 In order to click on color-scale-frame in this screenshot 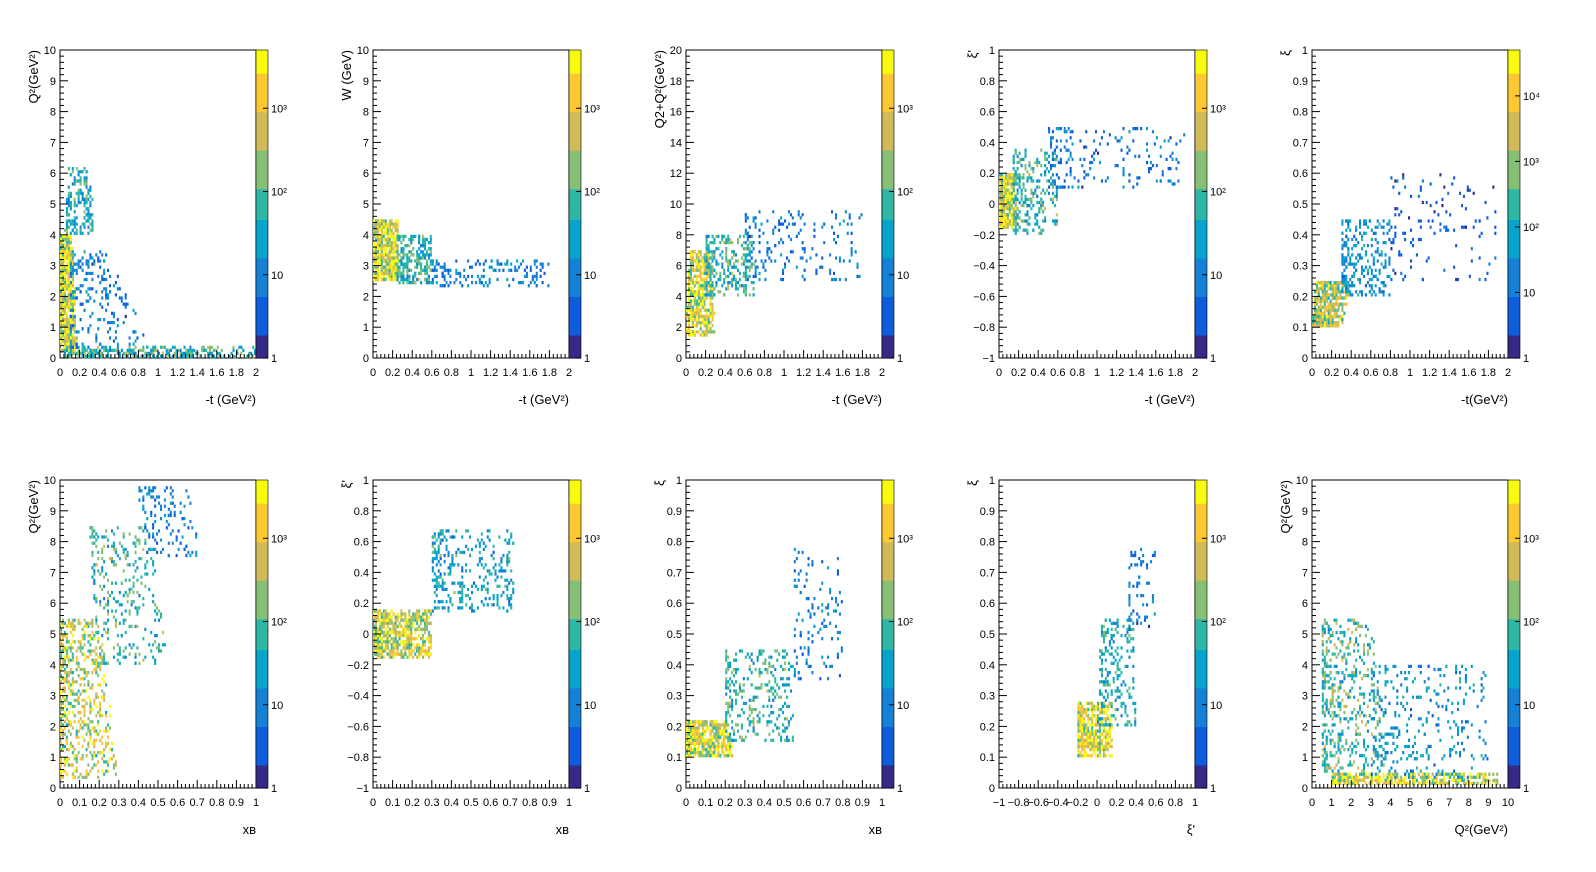, I will do `click(262, 204)`.